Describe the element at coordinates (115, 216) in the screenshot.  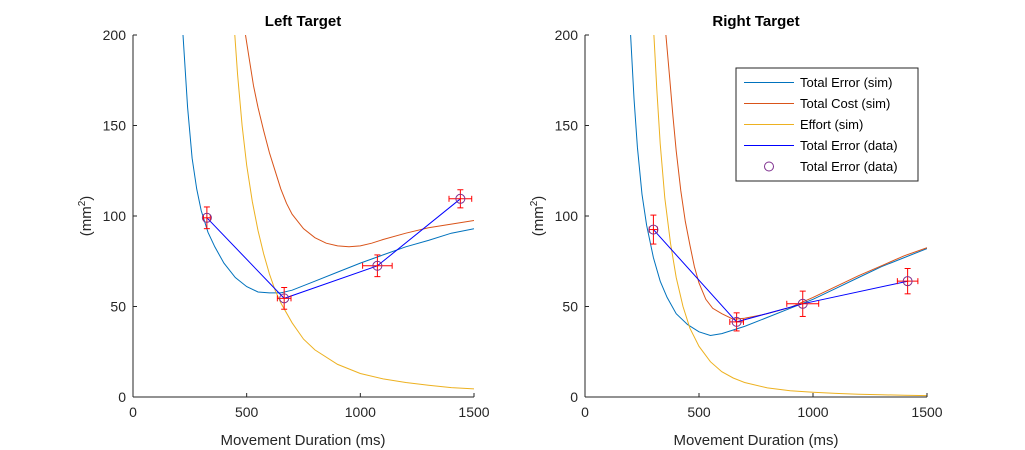
I see `left-y-tick-label: 100` at that location.